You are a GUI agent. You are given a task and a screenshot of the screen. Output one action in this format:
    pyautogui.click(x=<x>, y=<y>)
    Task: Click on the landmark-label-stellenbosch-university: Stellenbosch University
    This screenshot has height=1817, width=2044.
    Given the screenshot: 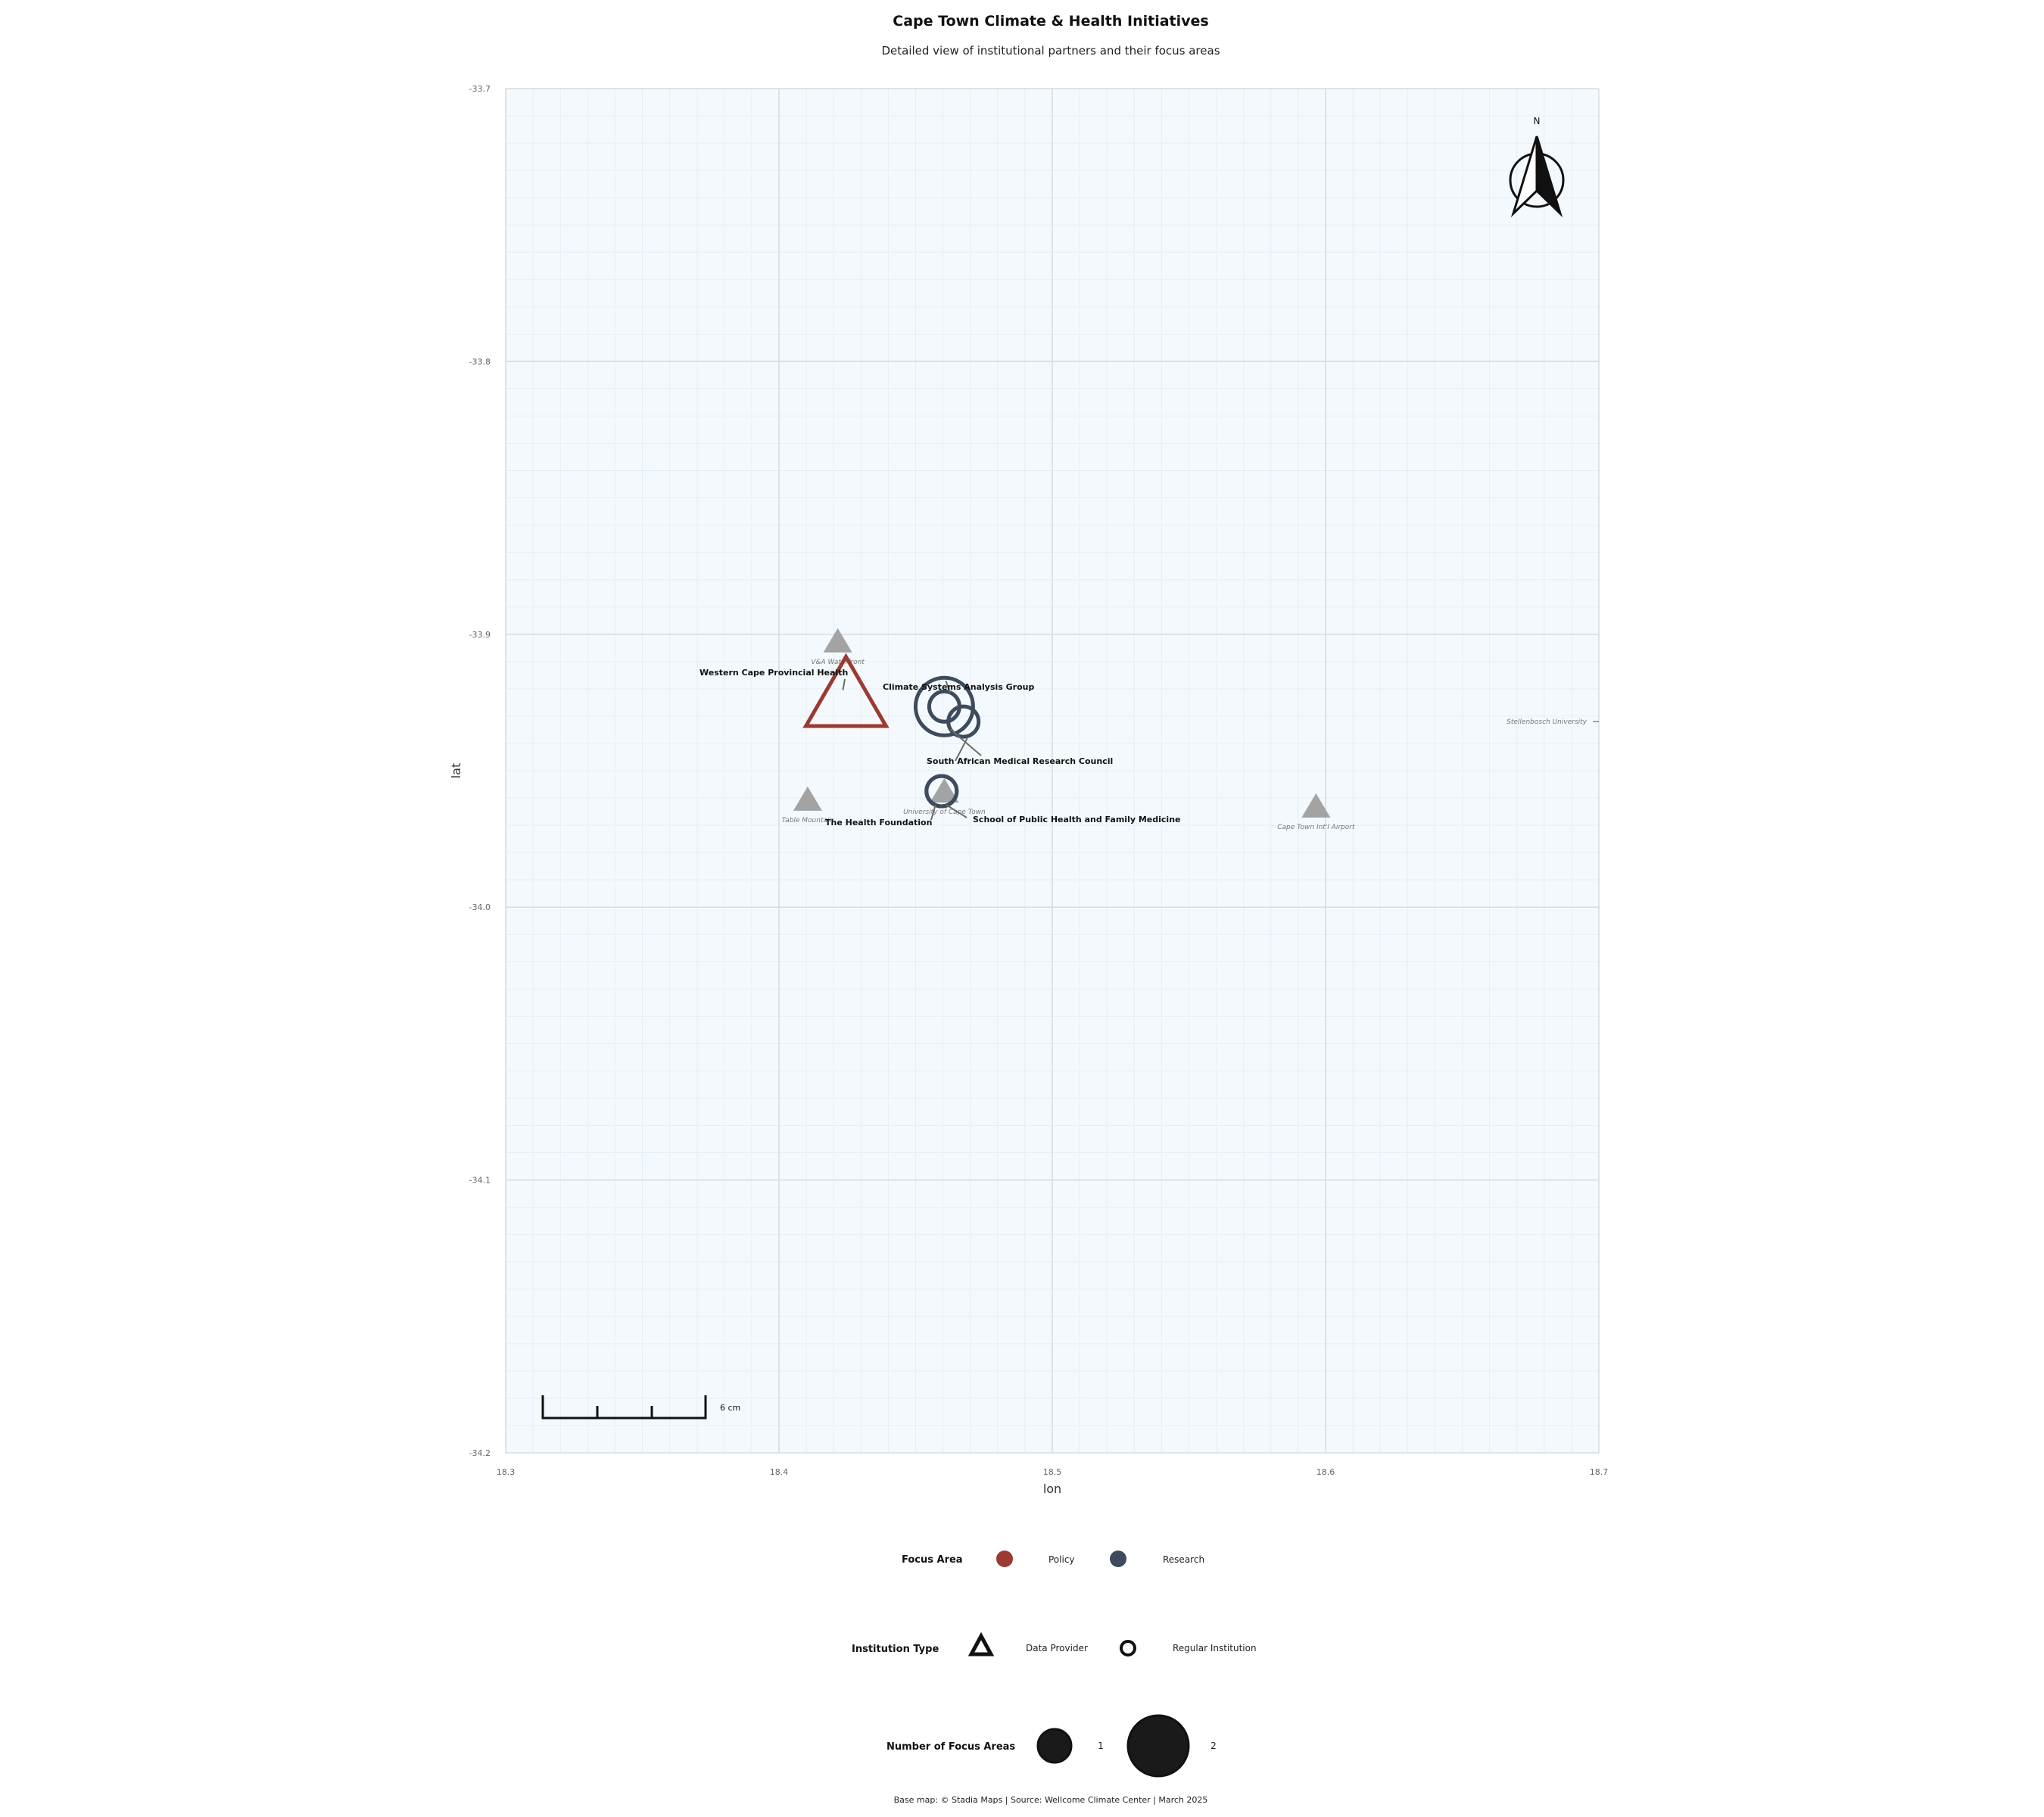 What is the action you would take?
    pyautogui.click(x=1547, y=722)
    